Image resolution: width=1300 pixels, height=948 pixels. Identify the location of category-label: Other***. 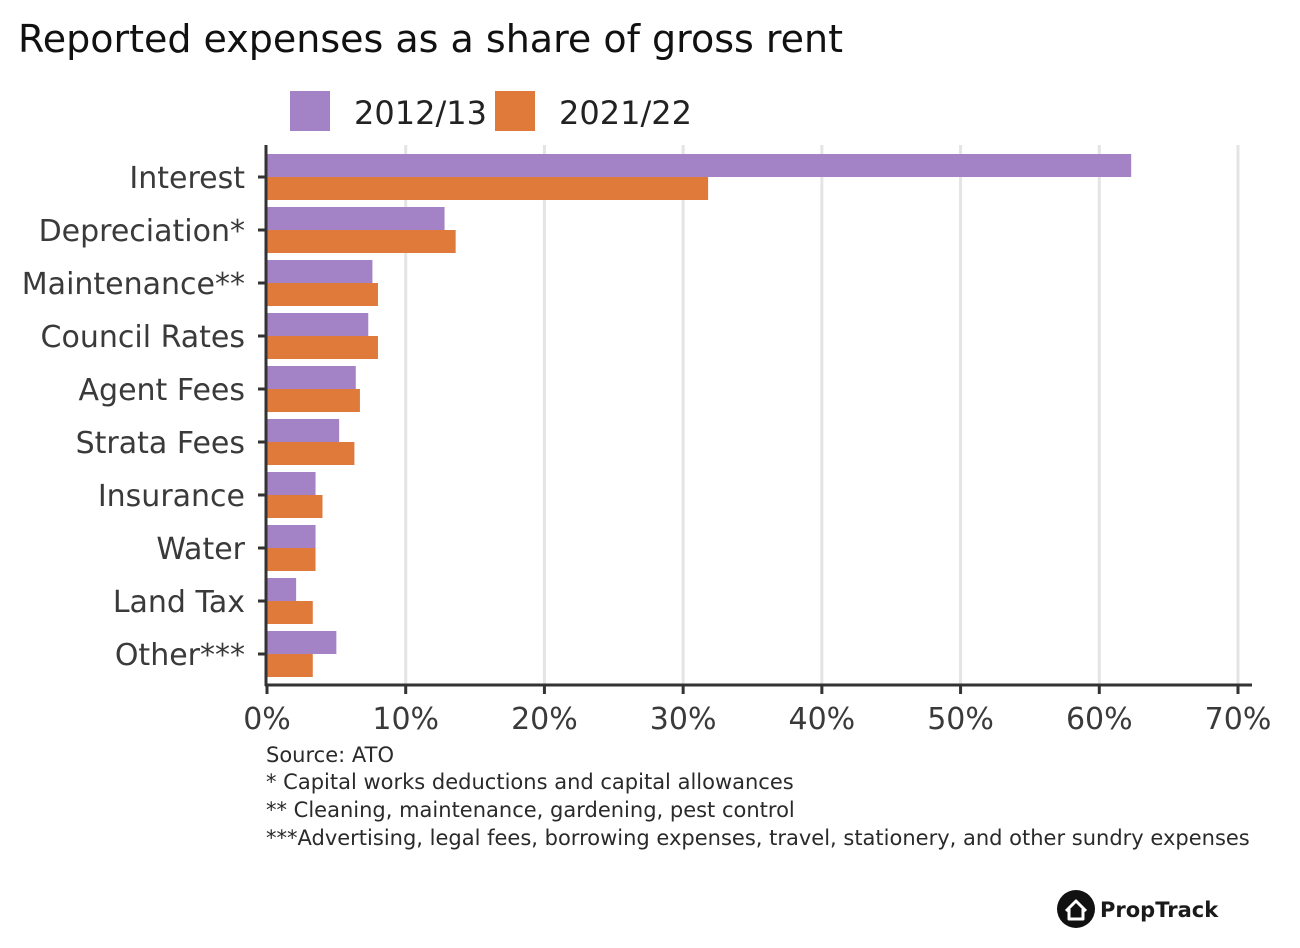
(180, 655).